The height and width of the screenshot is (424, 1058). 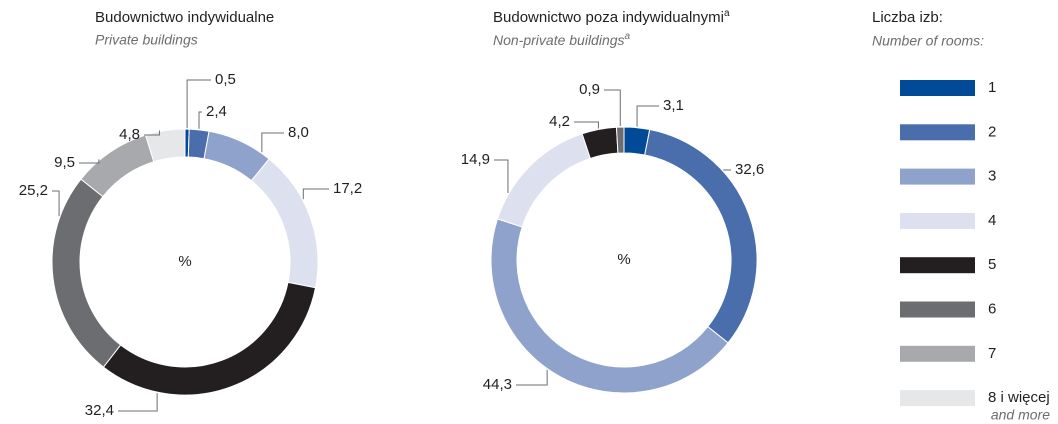 I want to click on data-label: 25,2, so click(x=33, y=190).